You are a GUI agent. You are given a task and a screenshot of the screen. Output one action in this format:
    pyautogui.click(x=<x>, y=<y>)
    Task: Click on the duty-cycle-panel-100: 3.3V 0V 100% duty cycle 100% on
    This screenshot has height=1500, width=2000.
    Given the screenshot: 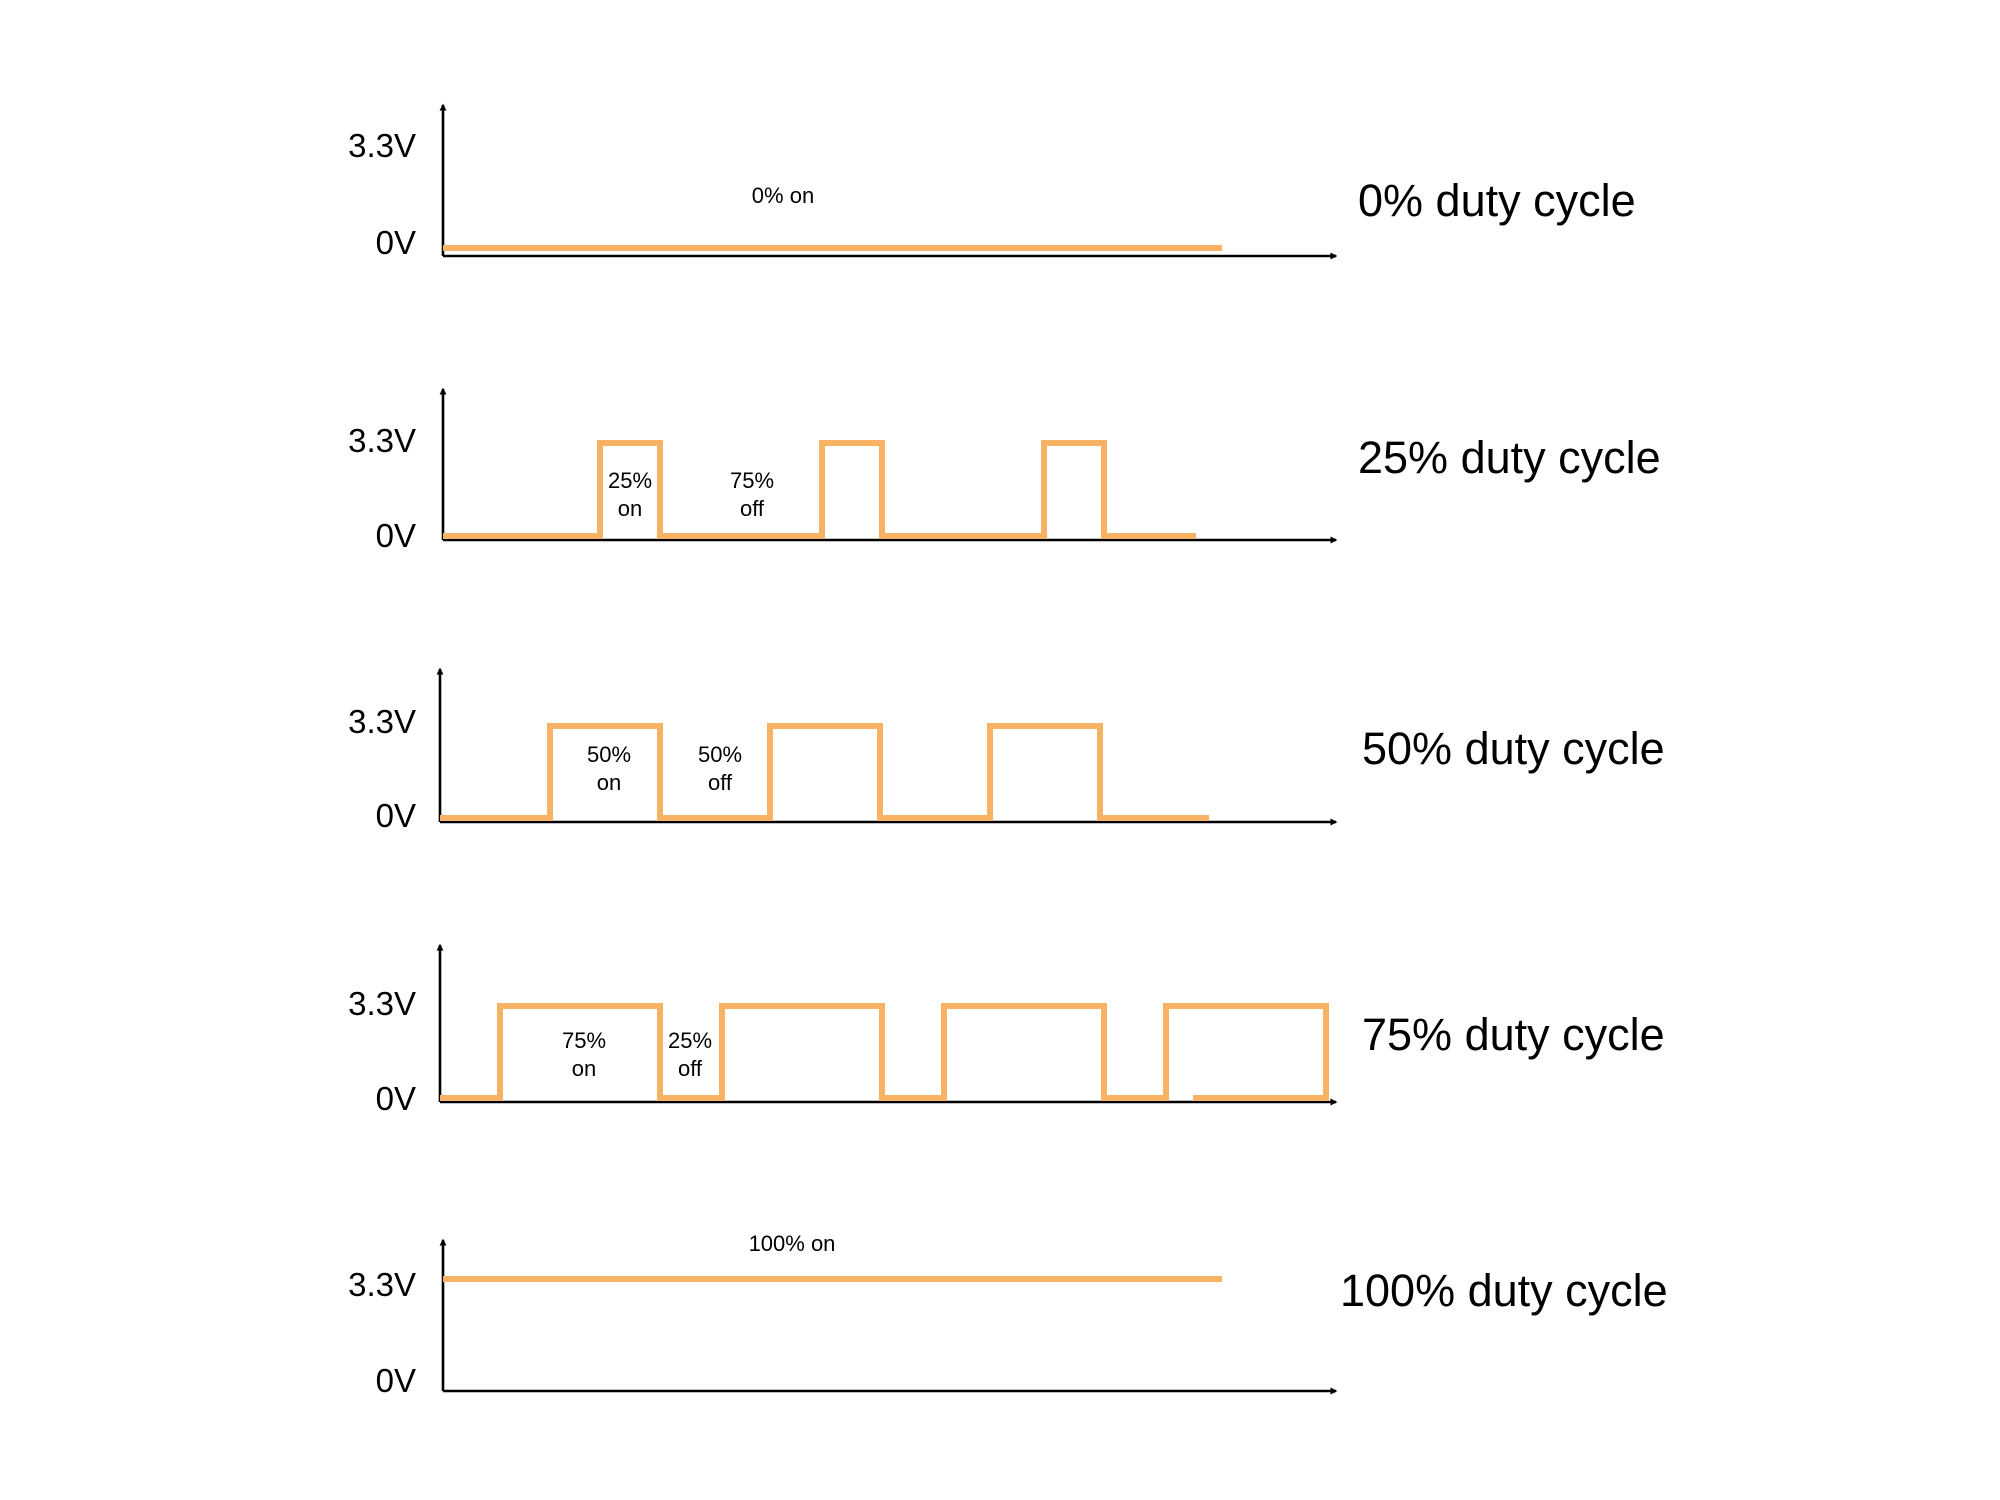 What is the action you would take?
    pyautogui.click(x=1008, y=1315)
    